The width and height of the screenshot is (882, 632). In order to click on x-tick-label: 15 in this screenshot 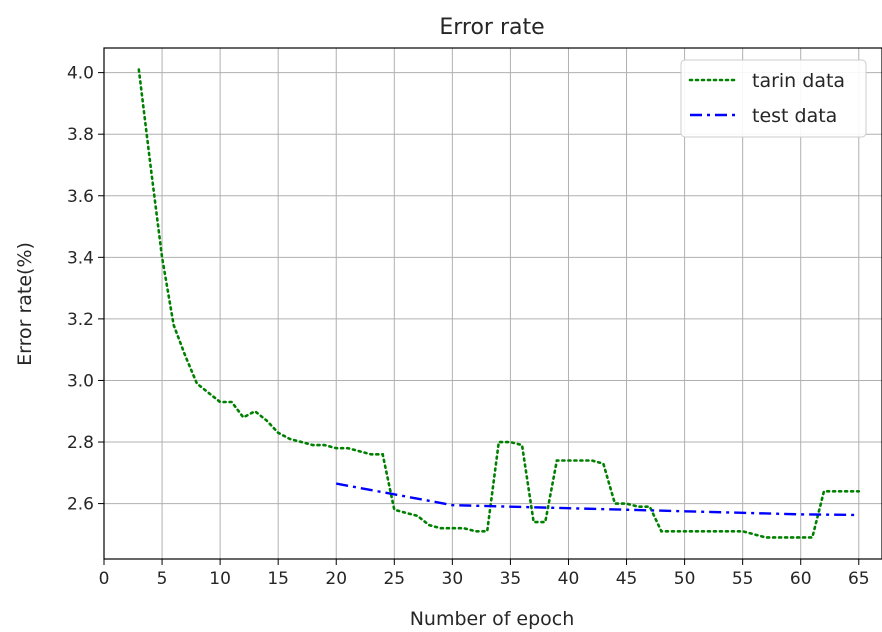, I will do `click(278, 579)`.